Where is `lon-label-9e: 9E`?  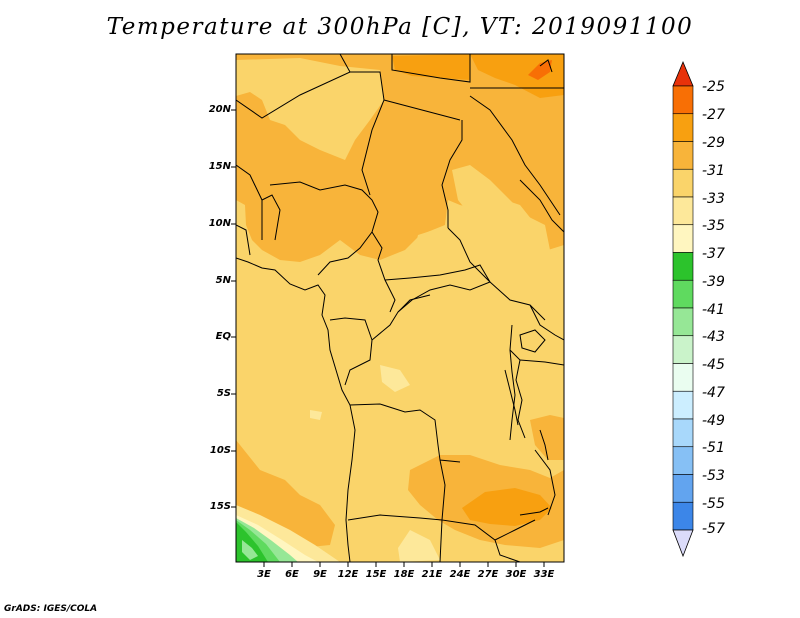
lon-label-9e: 9E is located at coordinates (320, 574).